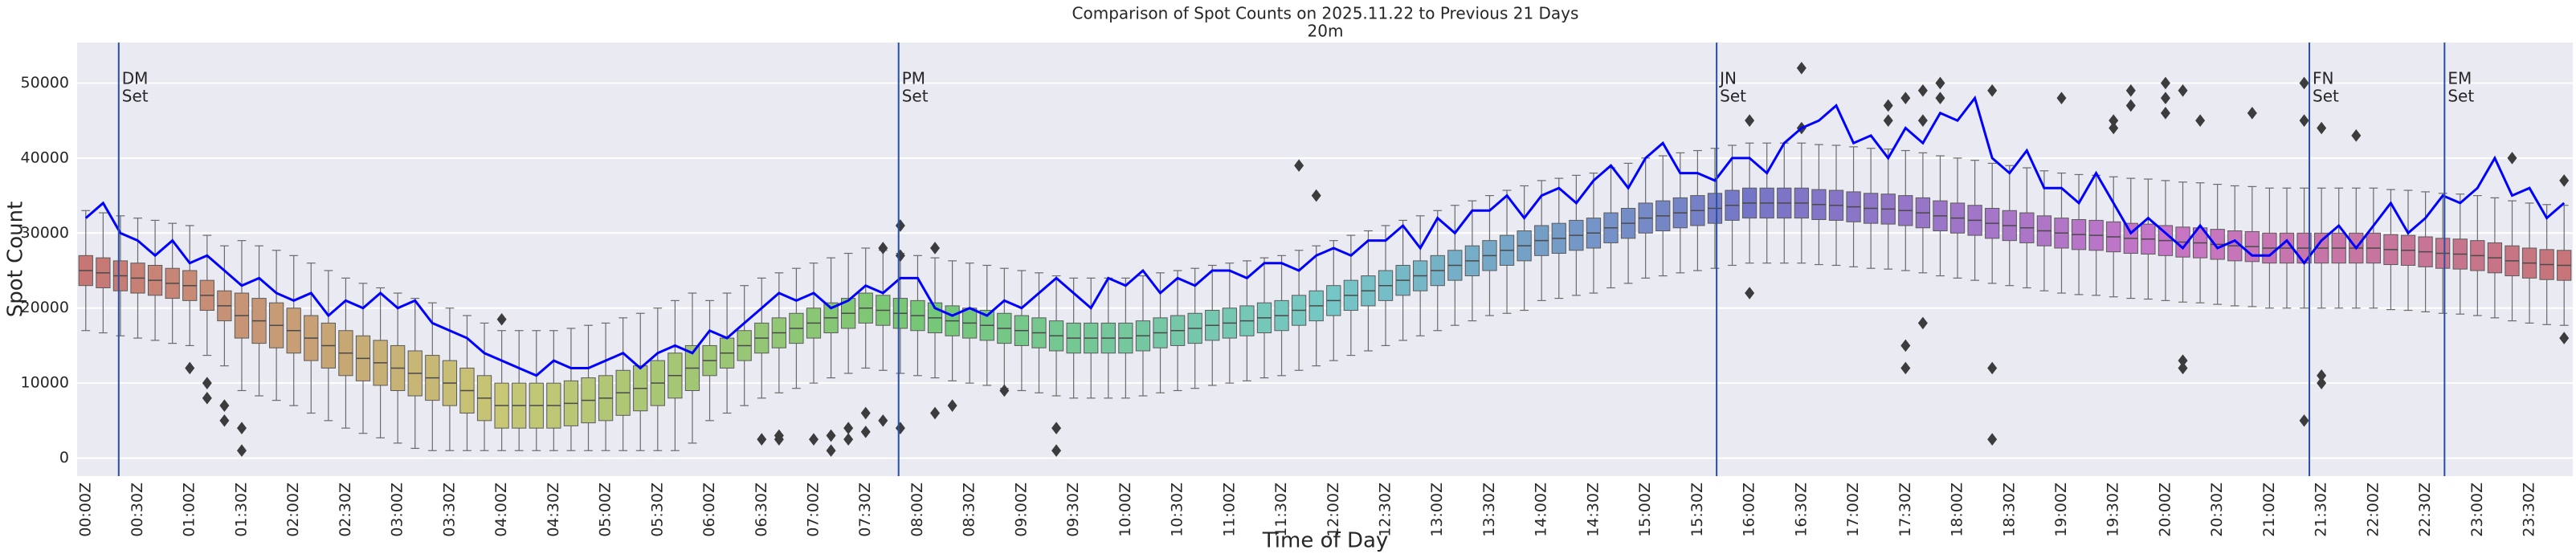 The height and width of the screenshot is (558, 2576). What do you see at coordinates (2459, 78) in the screenshot?
I see `annotation-text: EM` at bounding box center [2459, 78].